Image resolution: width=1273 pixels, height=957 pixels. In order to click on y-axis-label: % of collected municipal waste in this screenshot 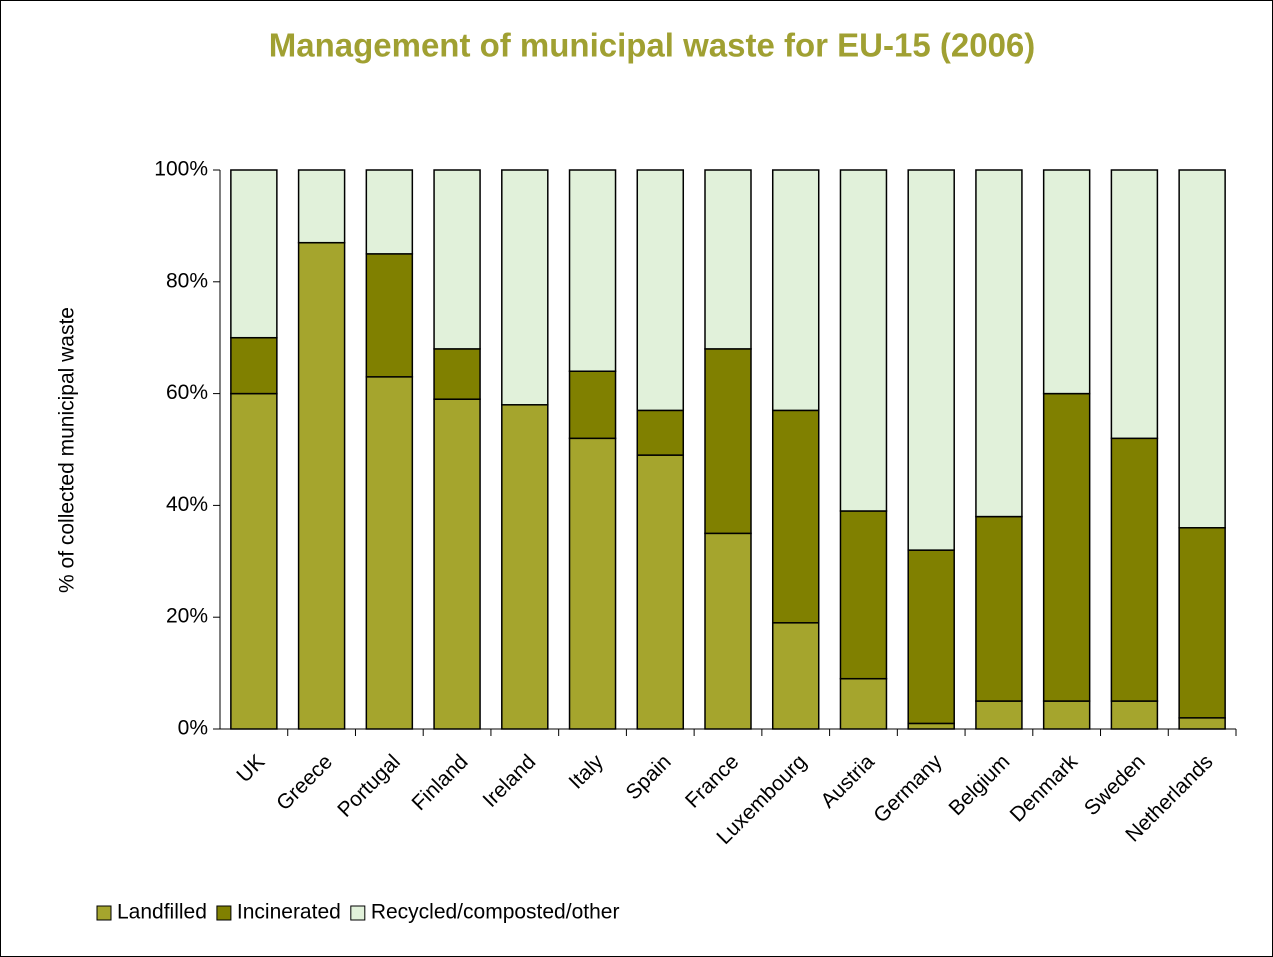, I will do `click(67, 450)`.